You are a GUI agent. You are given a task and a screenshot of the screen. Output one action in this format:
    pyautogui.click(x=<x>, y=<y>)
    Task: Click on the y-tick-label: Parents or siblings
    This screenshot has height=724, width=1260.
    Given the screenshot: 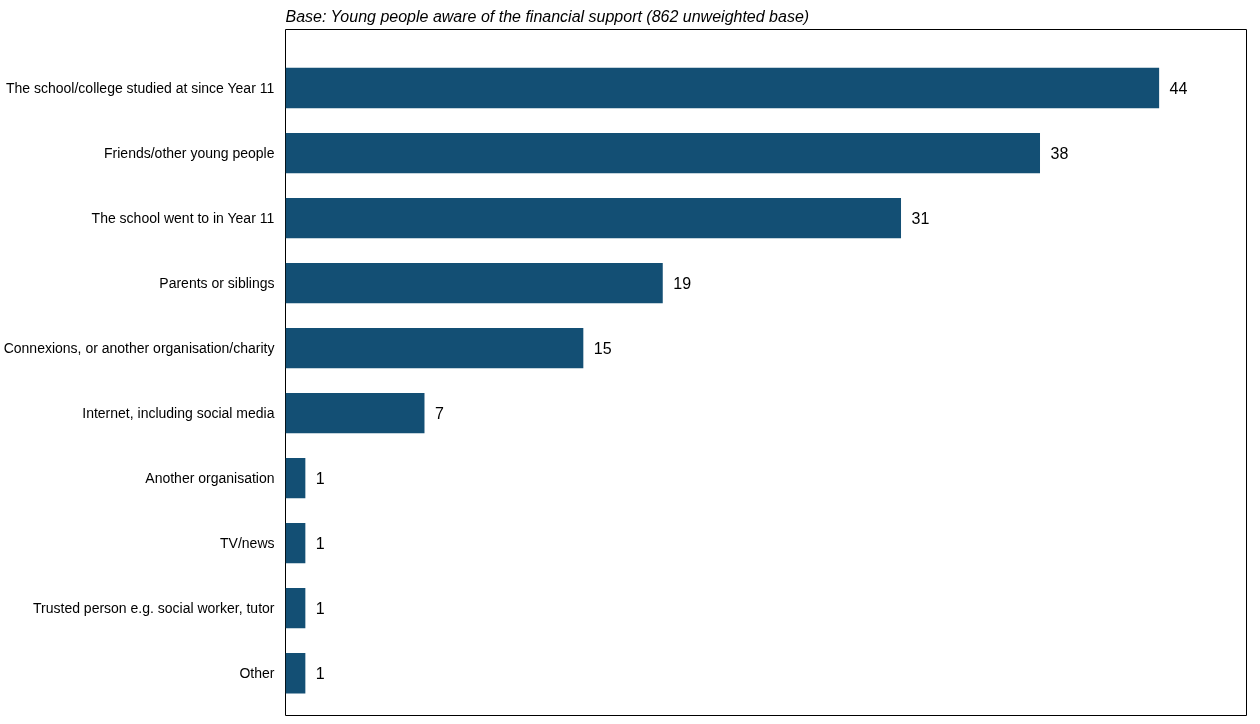 What is the action you would take?
    pyautogui.click(x=217, y=283)
    